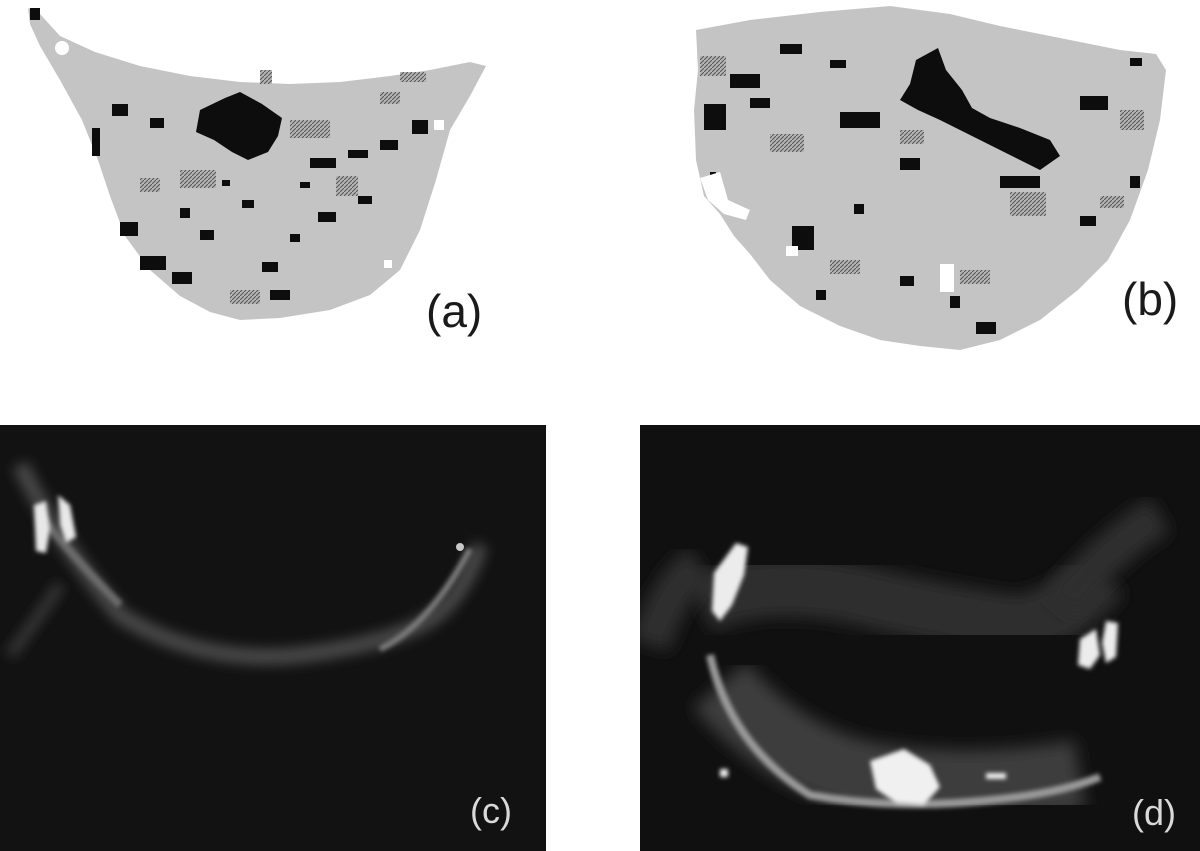  I want to click on panel-c-label: (c), so click(491, 810).